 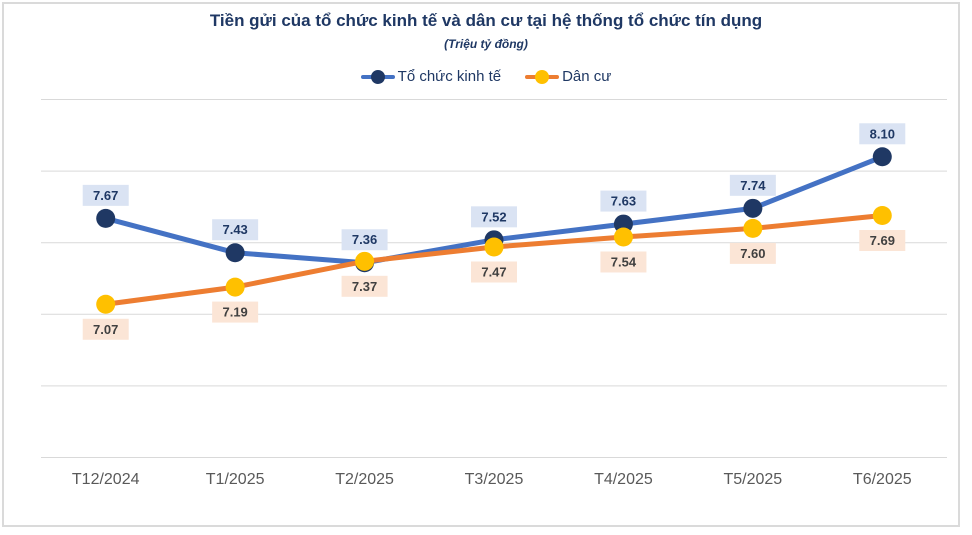 I want to click on x-axis-label: T6/2025, so click(x=882, y=479).